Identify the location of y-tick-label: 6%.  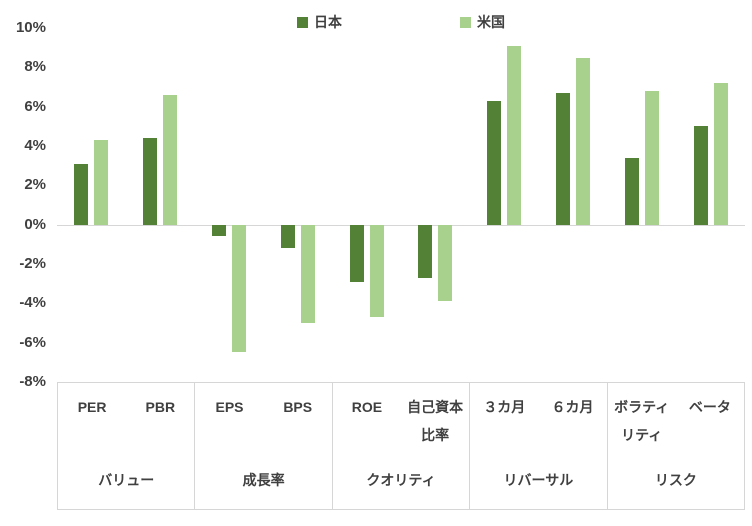
(35, 106).